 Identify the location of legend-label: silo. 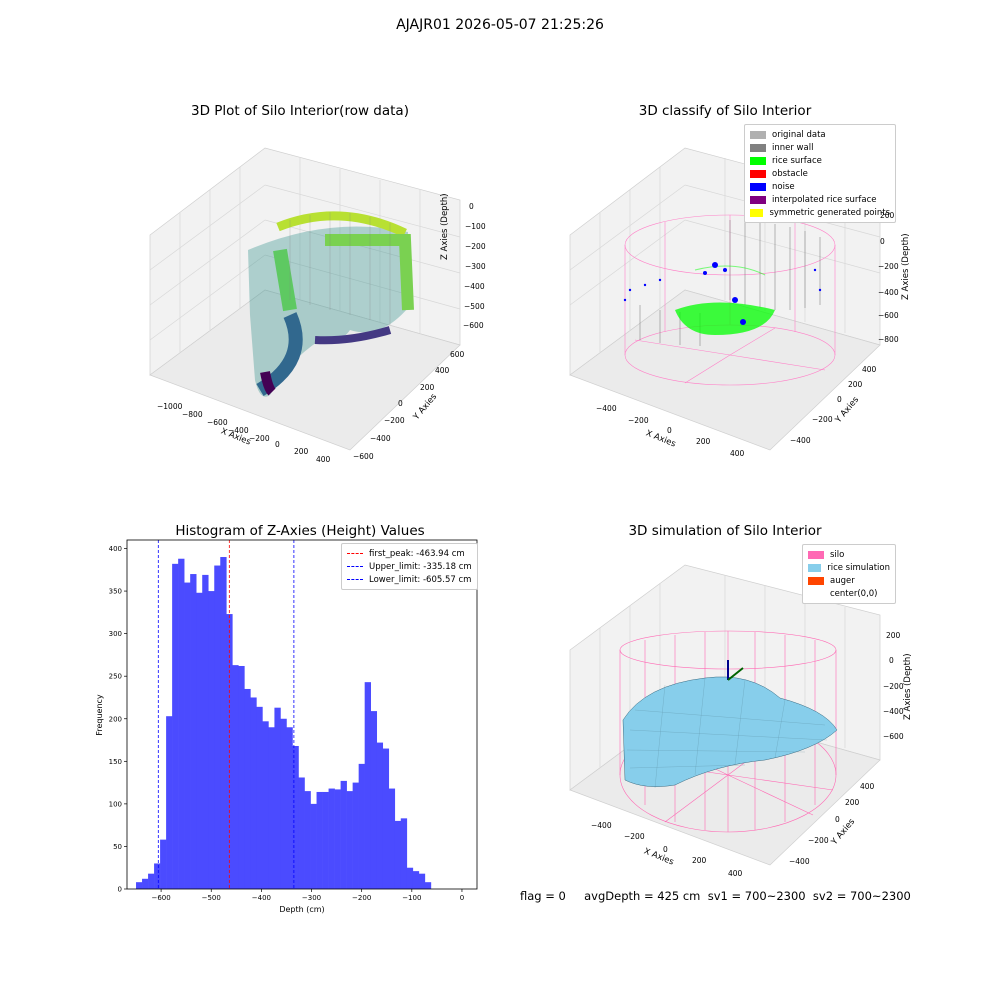
(837, 554).